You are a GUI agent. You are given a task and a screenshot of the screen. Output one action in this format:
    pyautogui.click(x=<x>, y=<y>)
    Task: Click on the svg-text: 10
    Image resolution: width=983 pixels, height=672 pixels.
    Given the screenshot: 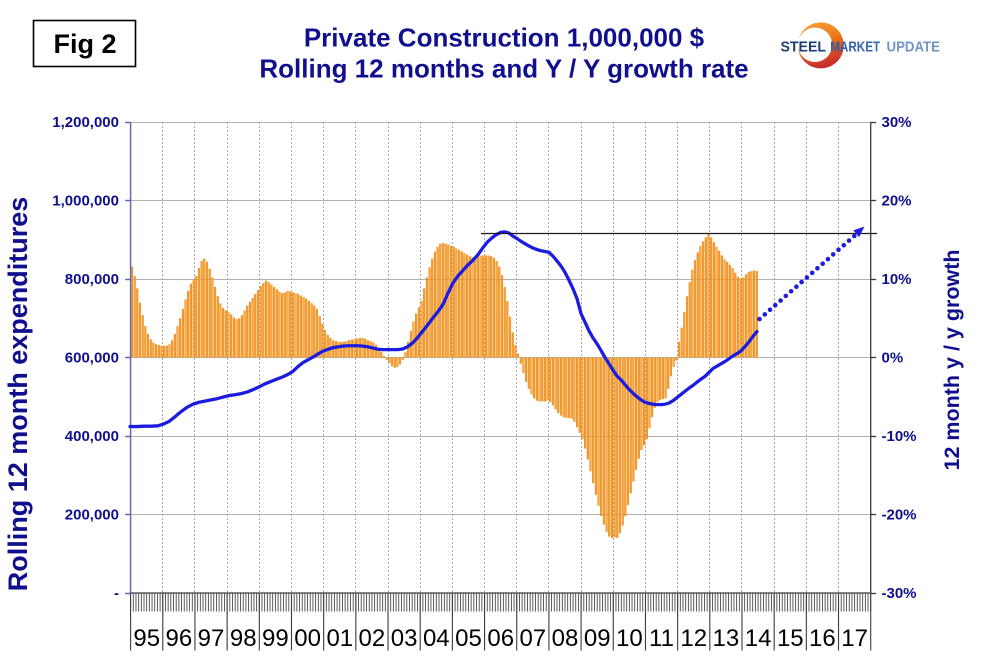 What is the action you would take?
    pyautogui.click(x=629, y=638)
    